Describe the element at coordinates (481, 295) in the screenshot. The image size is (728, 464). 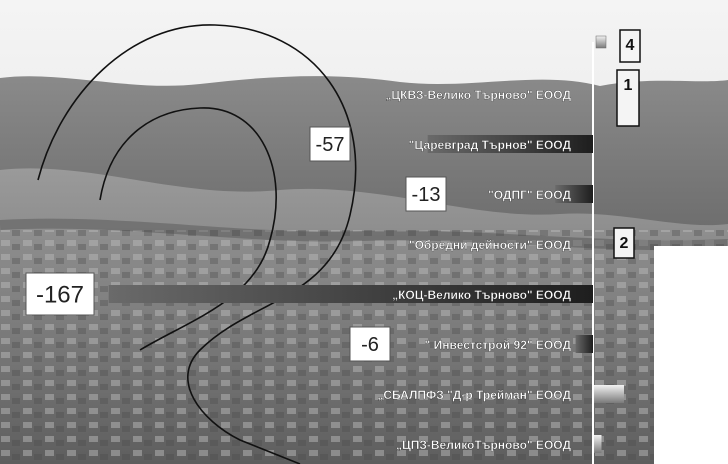
I see `category-label-4: „КОЦ-Велико Търново" ЕООД` at that location.